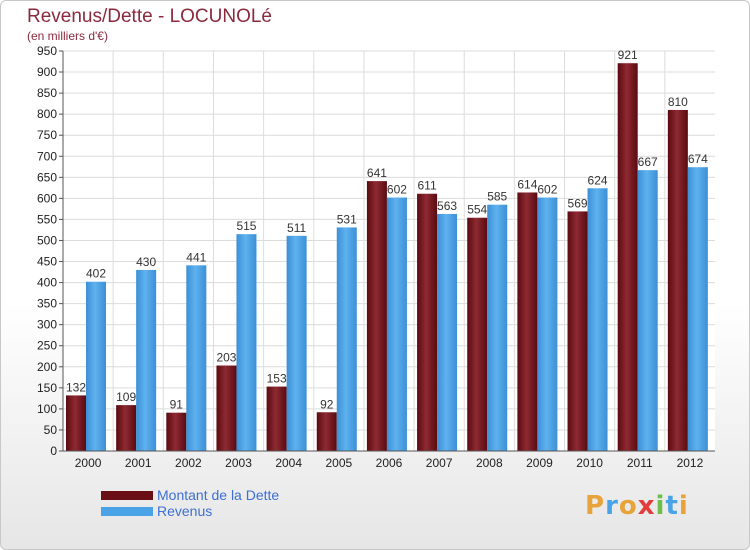  Describe the element at coordinates (96, 274) in the screenshot. I see `data-label-revenue: 402` at that location.